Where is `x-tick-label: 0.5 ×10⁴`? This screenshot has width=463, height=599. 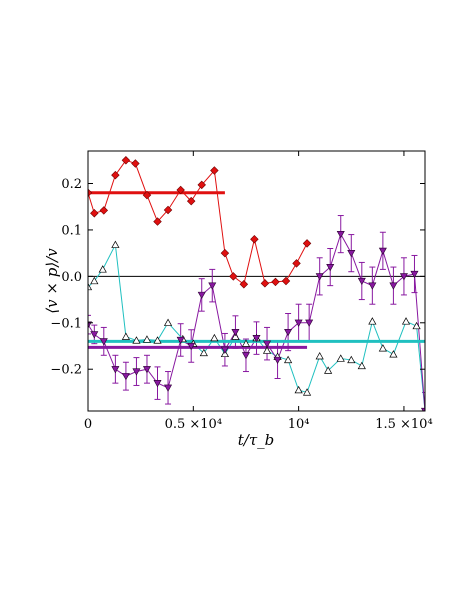 x-tick-label: 0.5 ×10⁴ is located at coordinates (193, 424).